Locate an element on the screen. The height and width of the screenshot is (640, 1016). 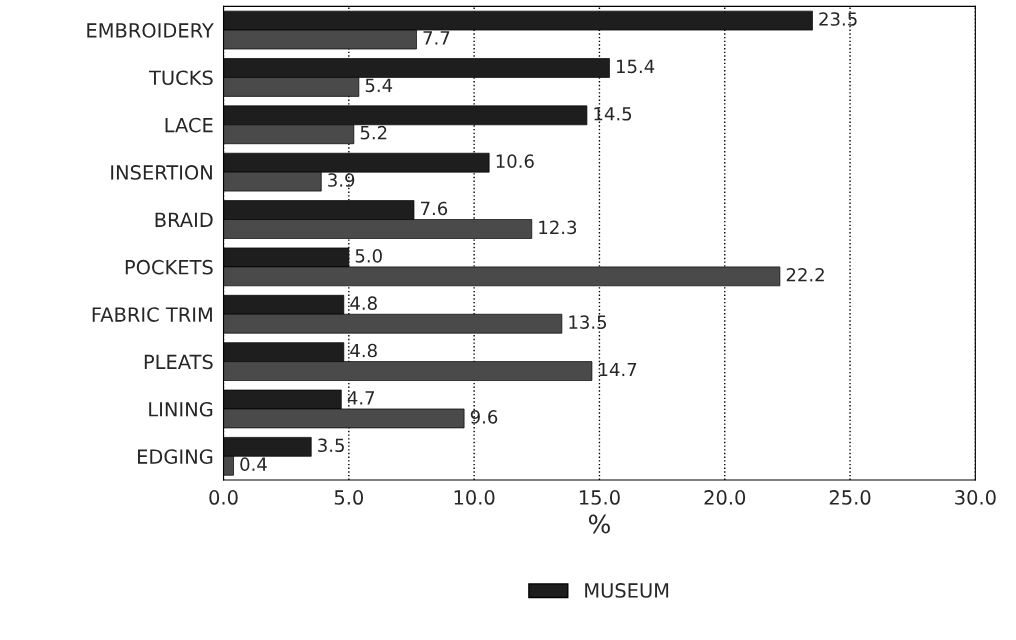
y-tick-label: TUCKS is located at coordinates (180, 78).